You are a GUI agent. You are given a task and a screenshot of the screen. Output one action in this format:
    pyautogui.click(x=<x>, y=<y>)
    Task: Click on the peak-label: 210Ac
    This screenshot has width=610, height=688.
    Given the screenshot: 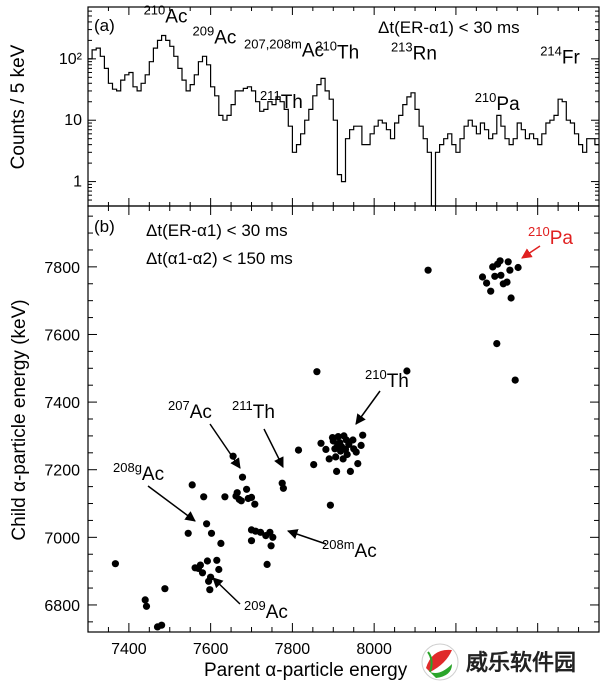 What is the action you would take?
    pyautogui.click(x=166, y=15)
    